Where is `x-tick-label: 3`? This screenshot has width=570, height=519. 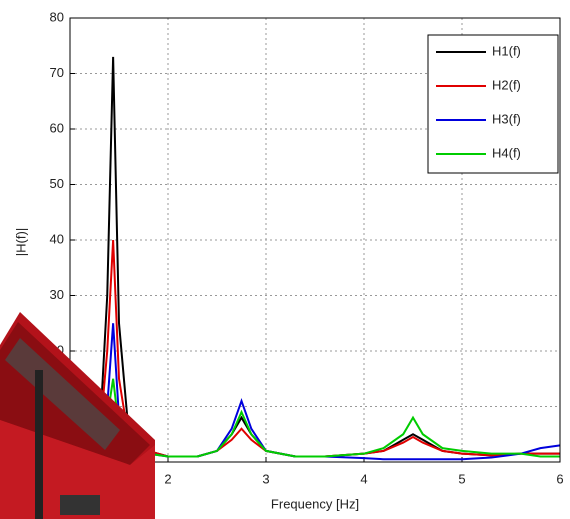 x-tick-label: 3 is located at coordinates (265, 478).